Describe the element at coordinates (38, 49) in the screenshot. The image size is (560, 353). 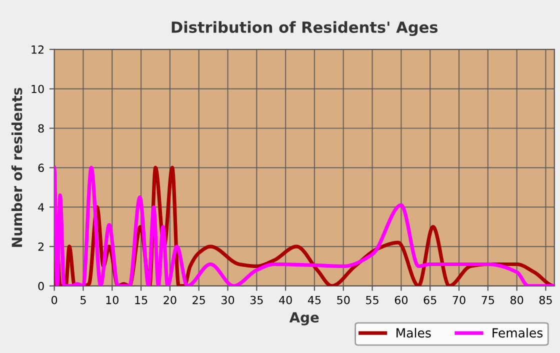
I see `y-tick-label: 12` at that location.